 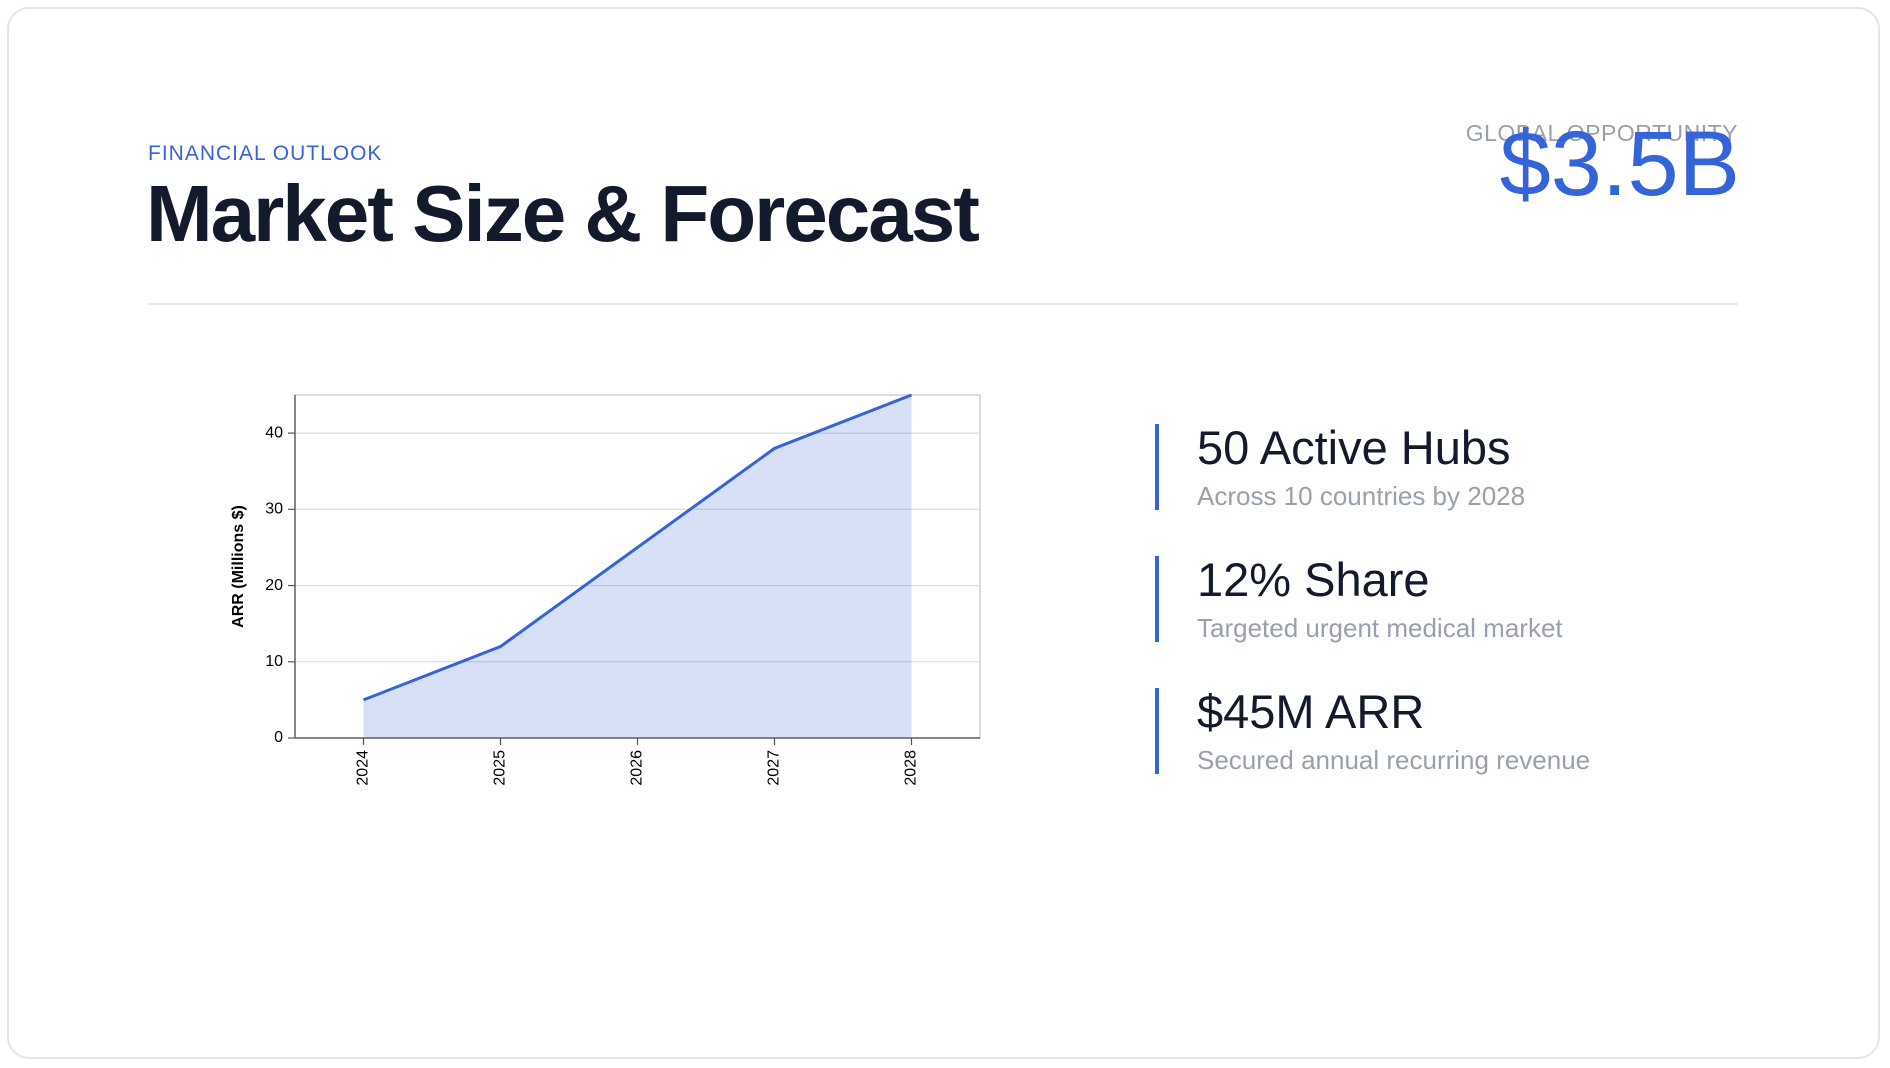 I want to click on y-axis-label: ARR (Millions $), so click(x=238, y=566).